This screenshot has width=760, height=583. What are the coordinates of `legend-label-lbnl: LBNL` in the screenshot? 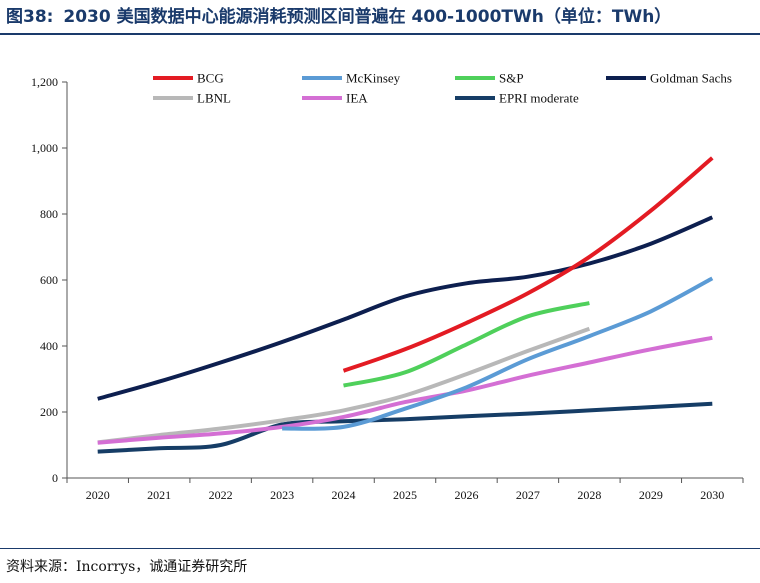 It's located at (214, 98).